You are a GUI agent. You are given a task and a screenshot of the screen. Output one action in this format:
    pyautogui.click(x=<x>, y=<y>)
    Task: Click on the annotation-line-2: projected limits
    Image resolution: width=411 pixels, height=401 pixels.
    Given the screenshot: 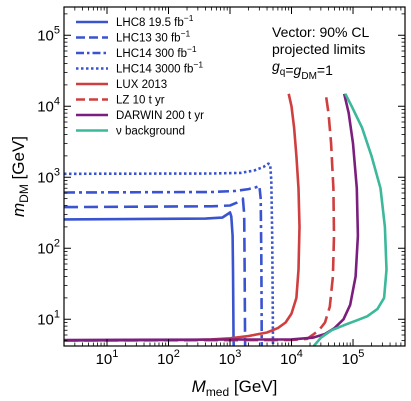 What is the action you would take?
    pyautogui.click(x=318, y=49)
    